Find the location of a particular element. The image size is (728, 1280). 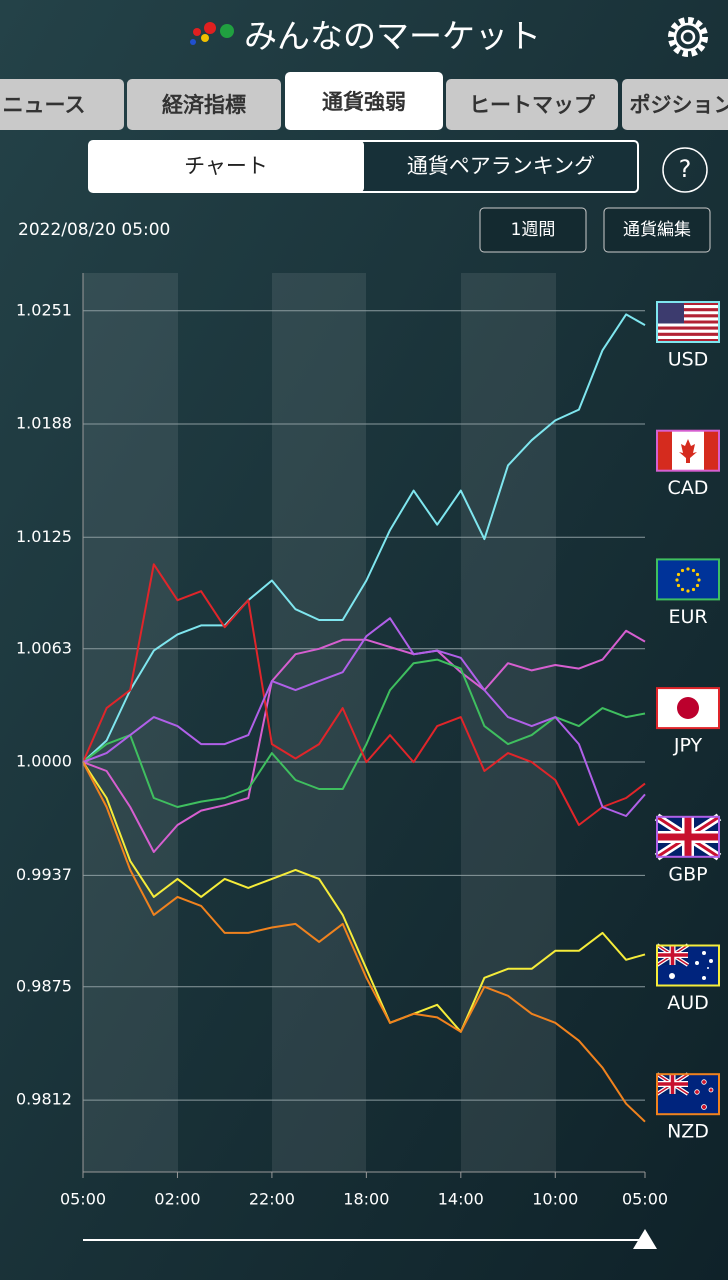

flag-gbp is located at coordinates (688, 837).